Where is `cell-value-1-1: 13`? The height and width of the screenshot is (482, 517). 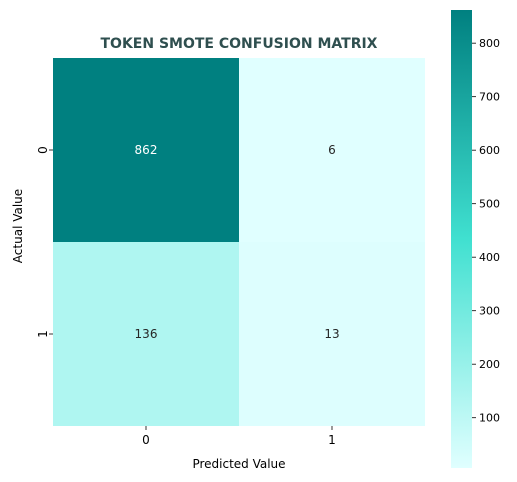 cell-value-1-1: 13 is located at coordinates (331, 334).